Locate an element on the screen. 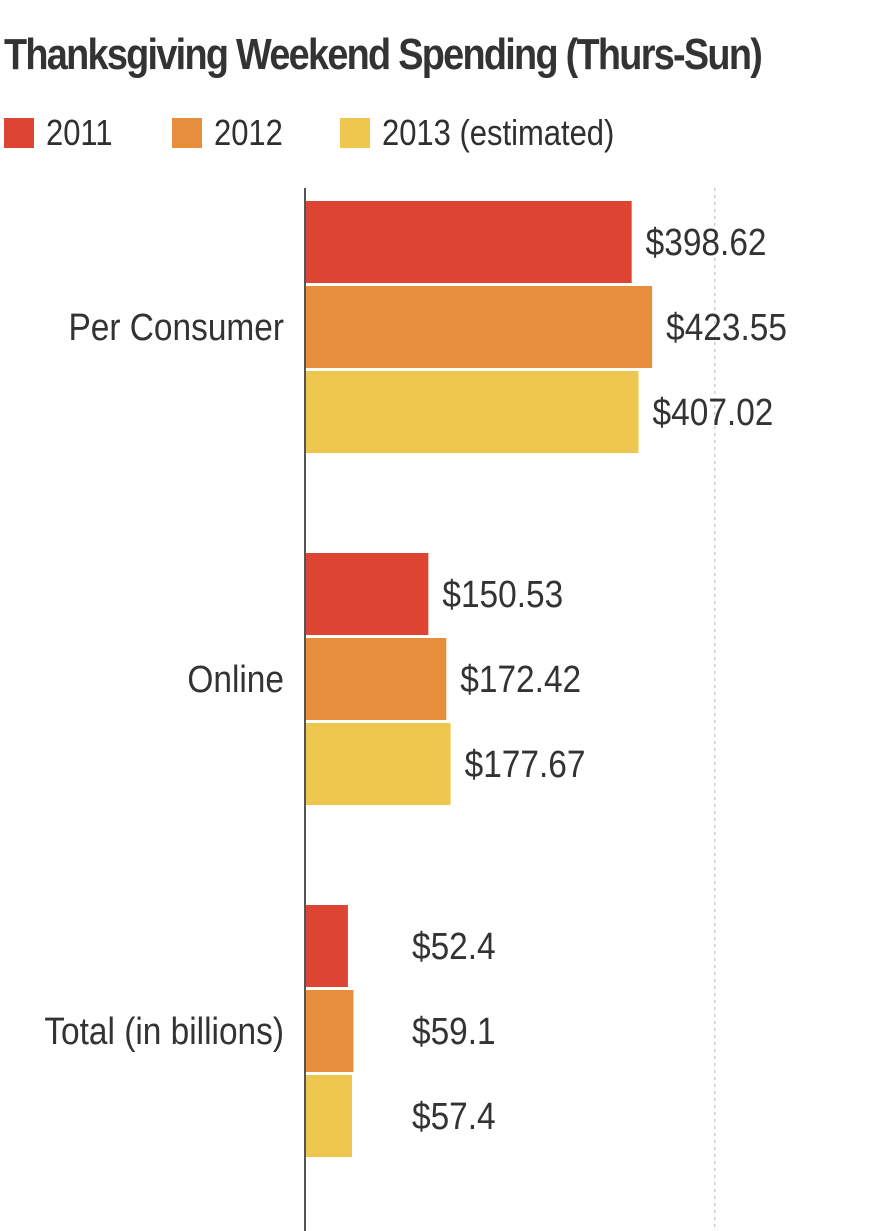 Image resolution: width=880 pixels, height=1231 pixels. legend-label-2013: 2013 (estimated) is located at coordinates (498, 132).